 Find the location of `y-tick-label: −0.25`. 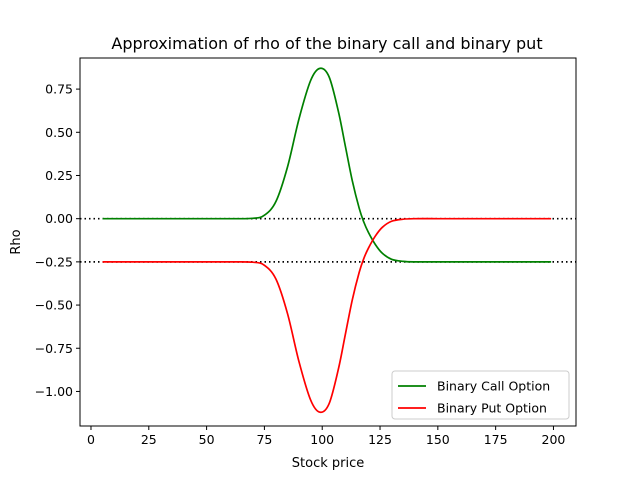

y-tick-label: −0.25 is located at coordinates (54, 261).